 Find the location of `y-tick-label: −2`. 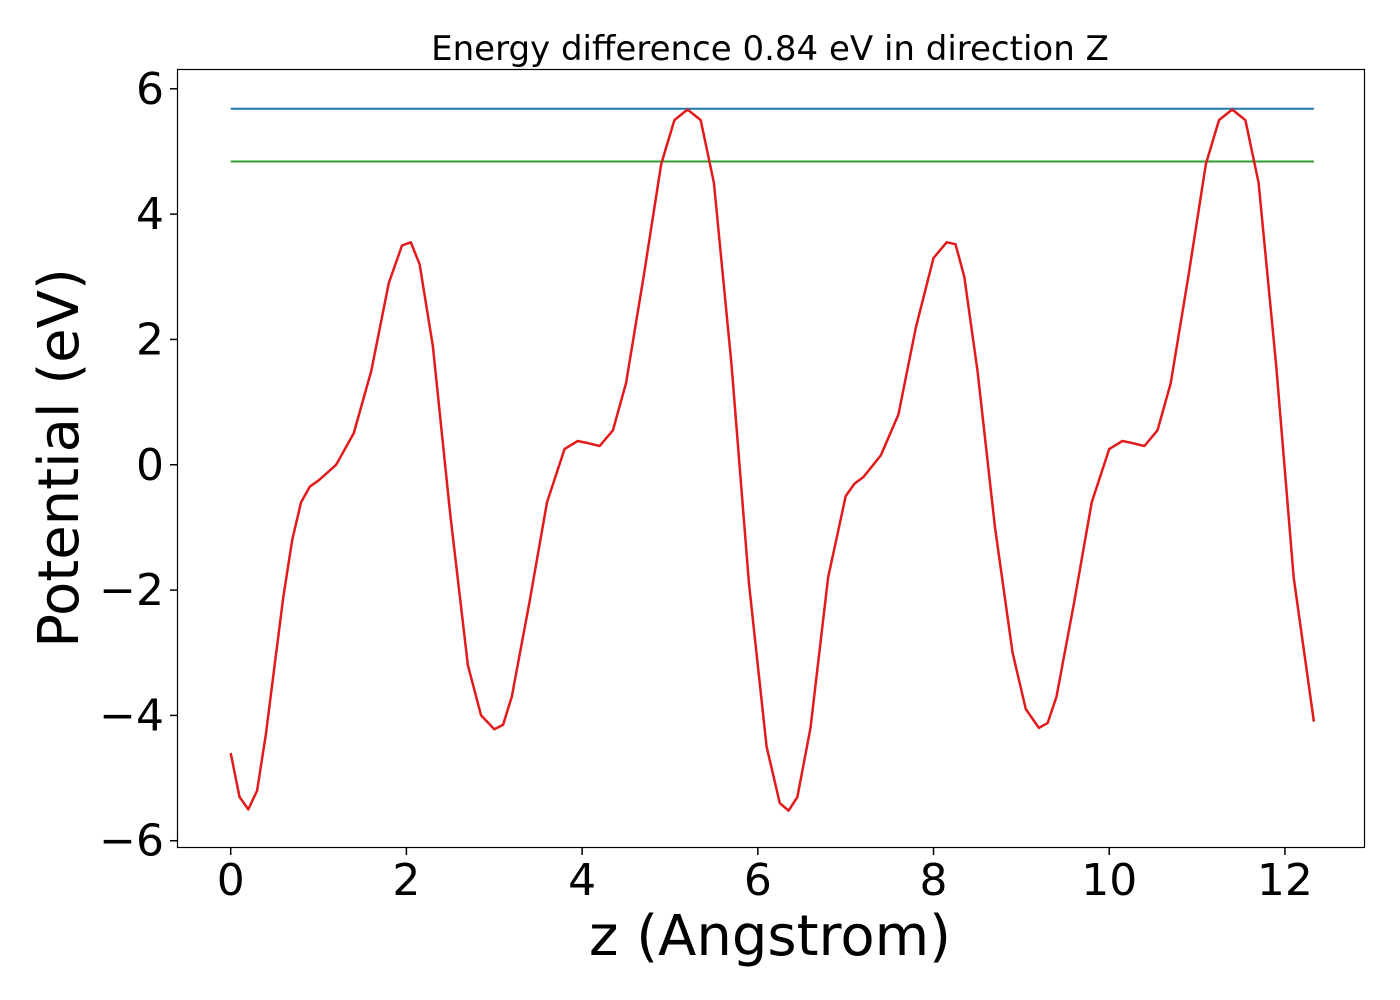

y-tick-label: −2 is located at coordinates (131, 590).